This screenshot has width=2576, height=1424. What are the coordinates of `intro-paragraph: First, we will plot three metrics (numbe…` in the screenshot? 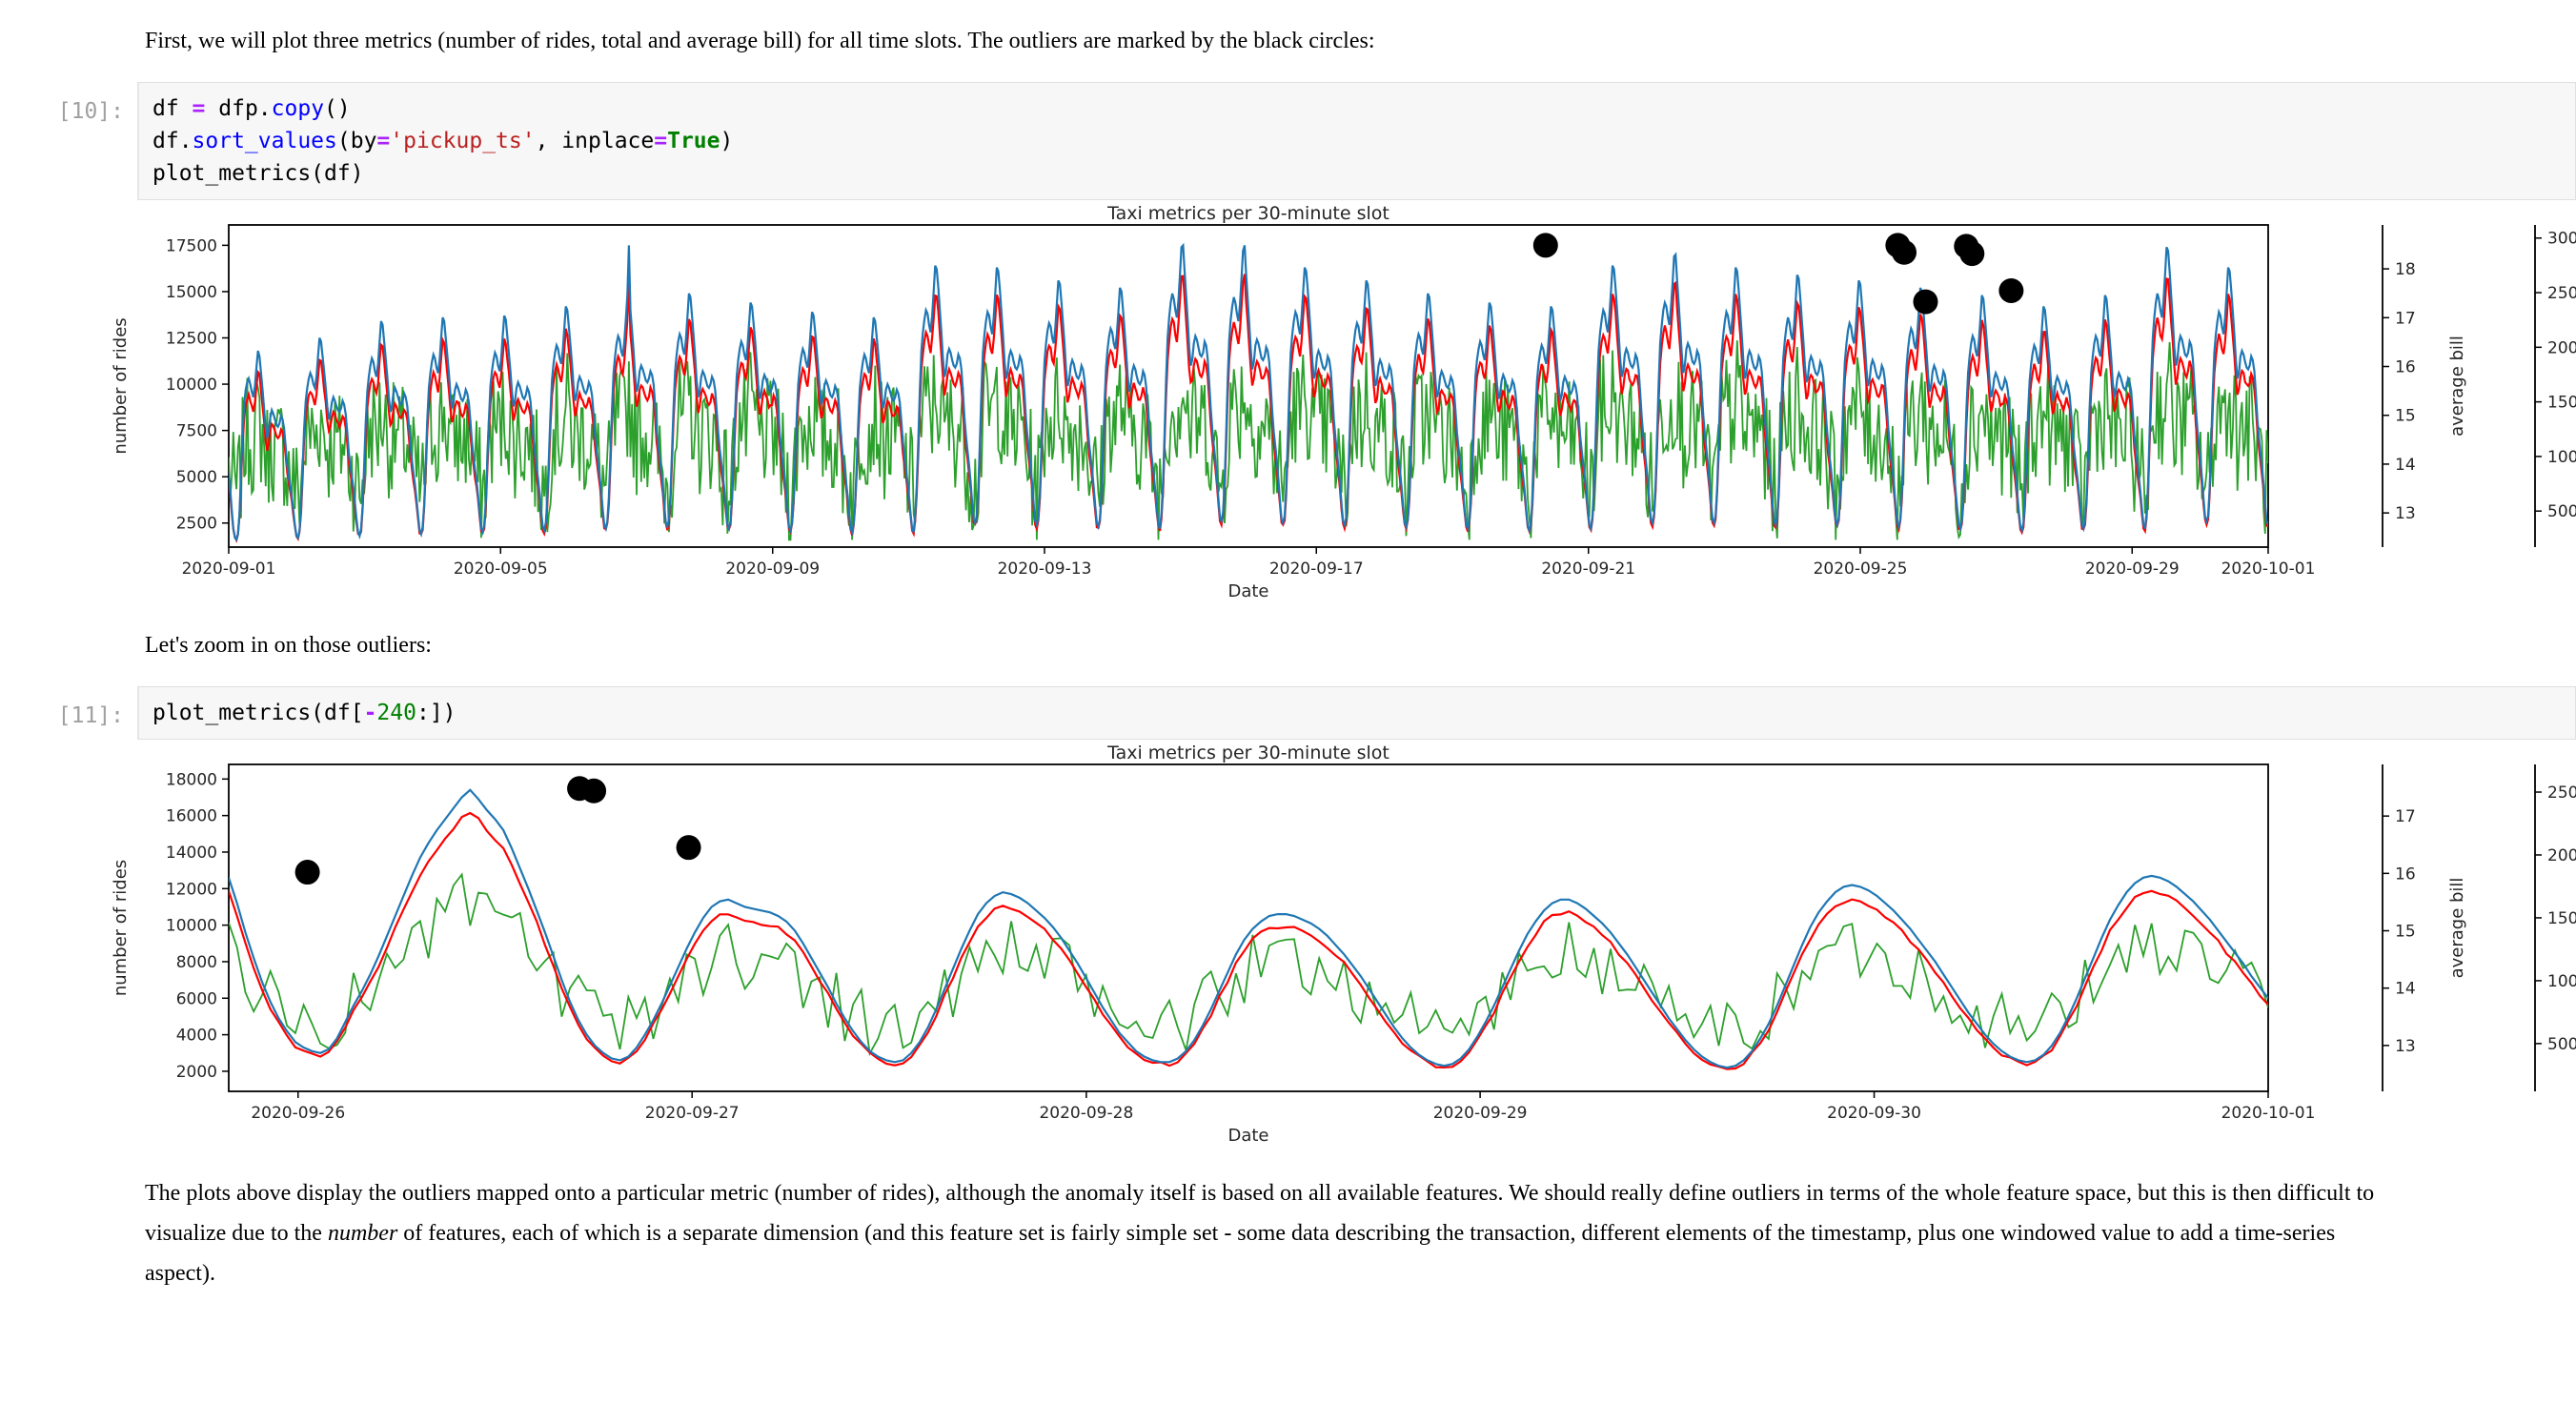 It's located at (760, 41).